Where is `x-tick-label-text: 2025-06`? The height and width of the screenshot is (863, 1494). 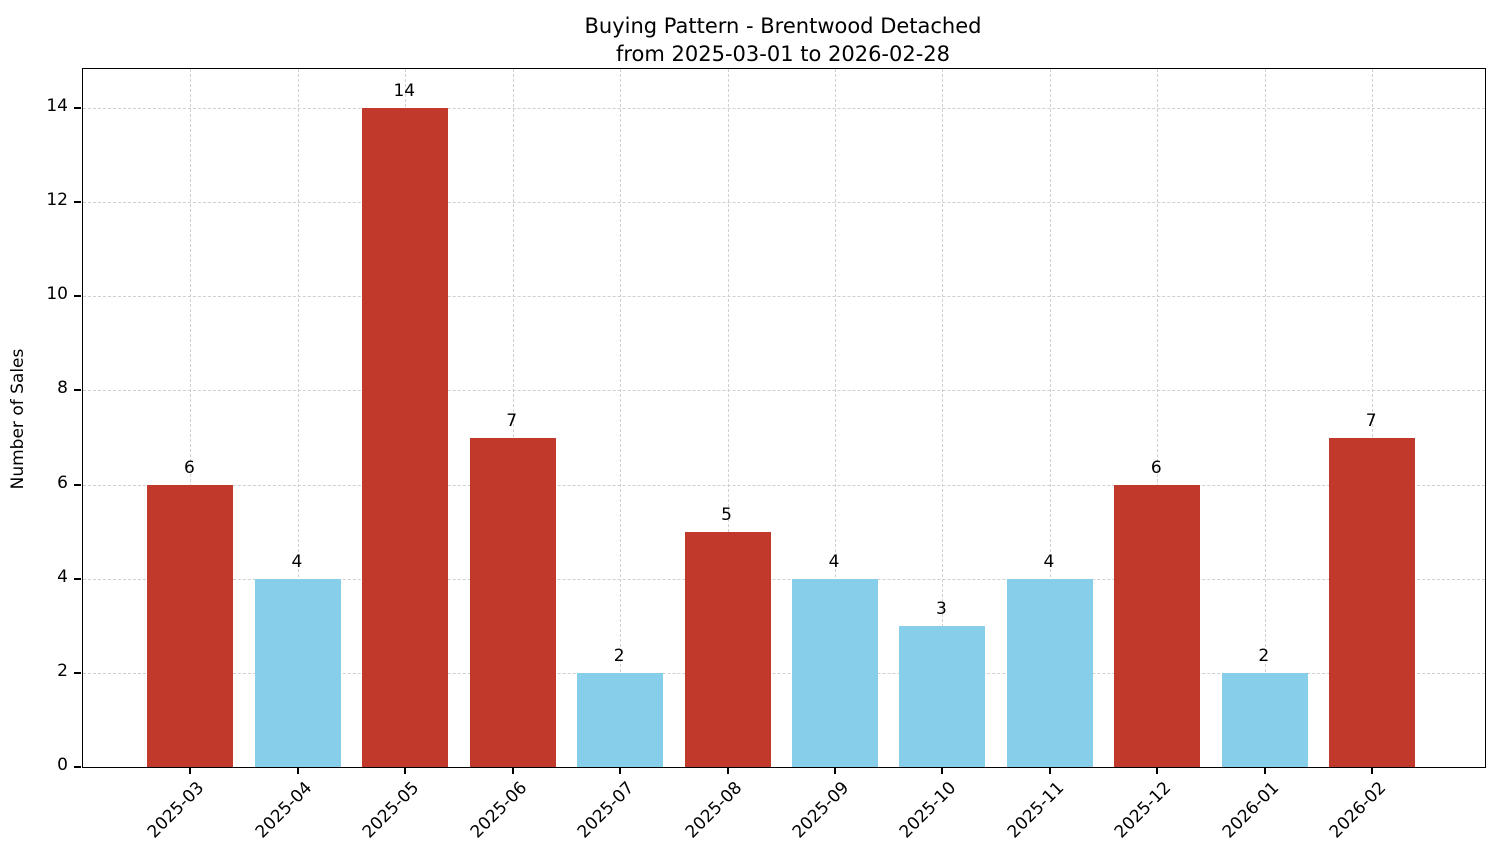
x-tick-label-text: 2025-06 is located at coordinates (498, 810).